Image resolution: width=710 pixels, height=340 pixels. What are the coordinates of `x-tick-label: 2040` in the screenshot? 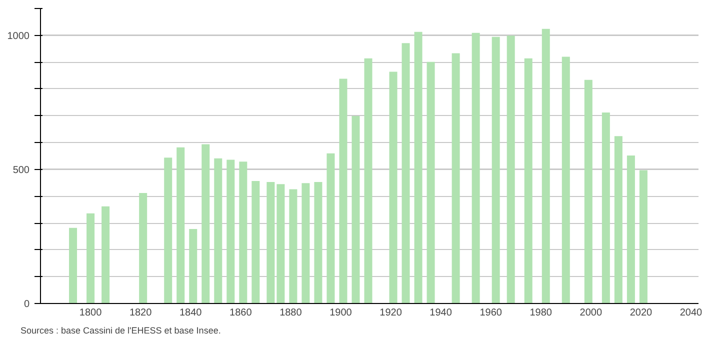 It's located at (691, 313).